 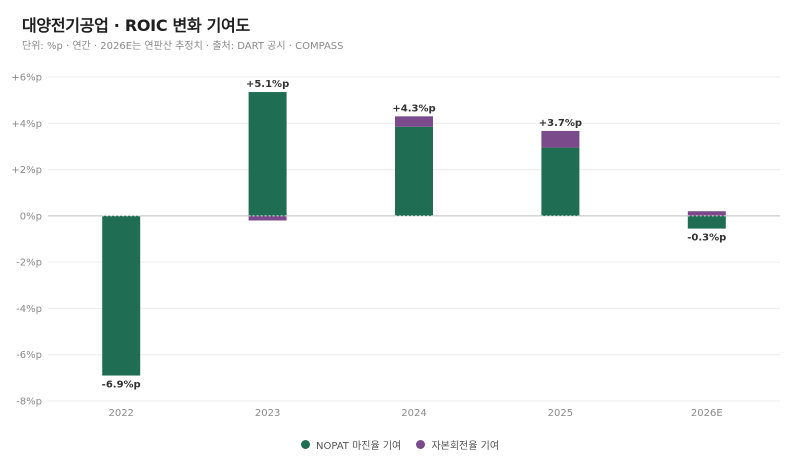 What do you see at coordinates (560, 139) in the screenshot?
I see `bar-turnover-2025` at bounding box center [560, 139].